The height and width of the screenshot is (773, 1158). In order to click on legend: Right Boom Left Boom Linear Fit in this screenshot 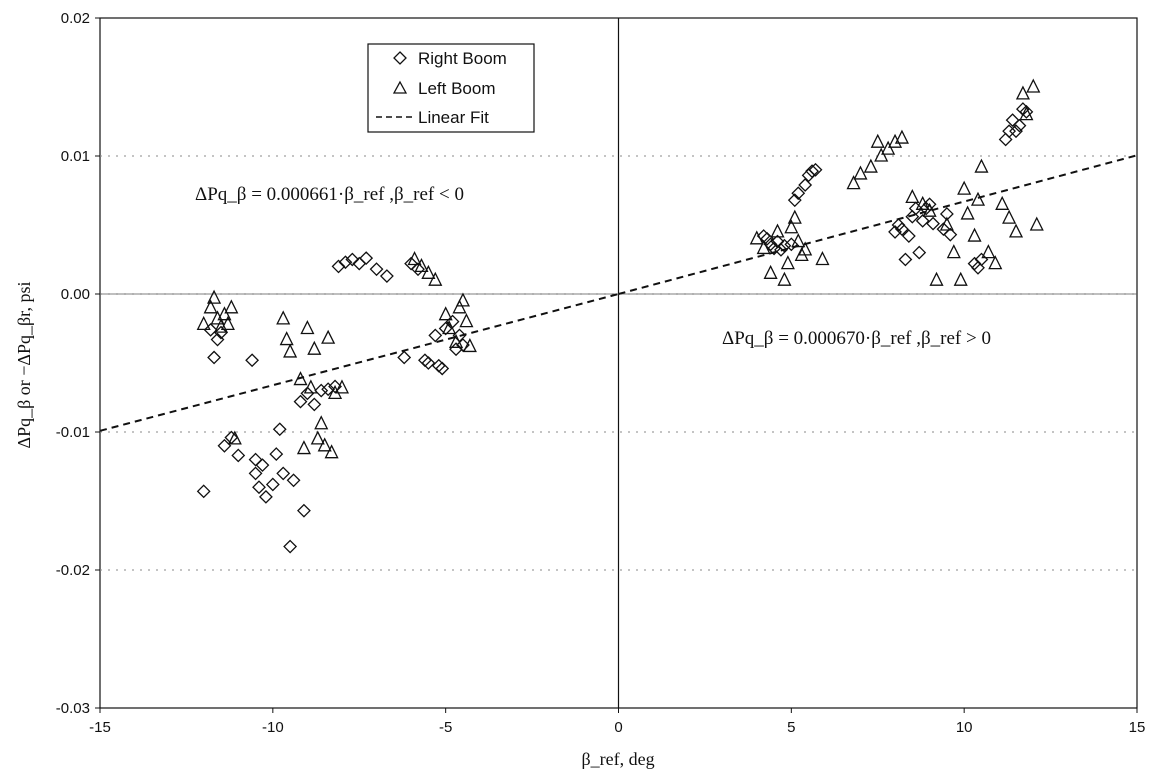, I will do `click(451, 88)`.